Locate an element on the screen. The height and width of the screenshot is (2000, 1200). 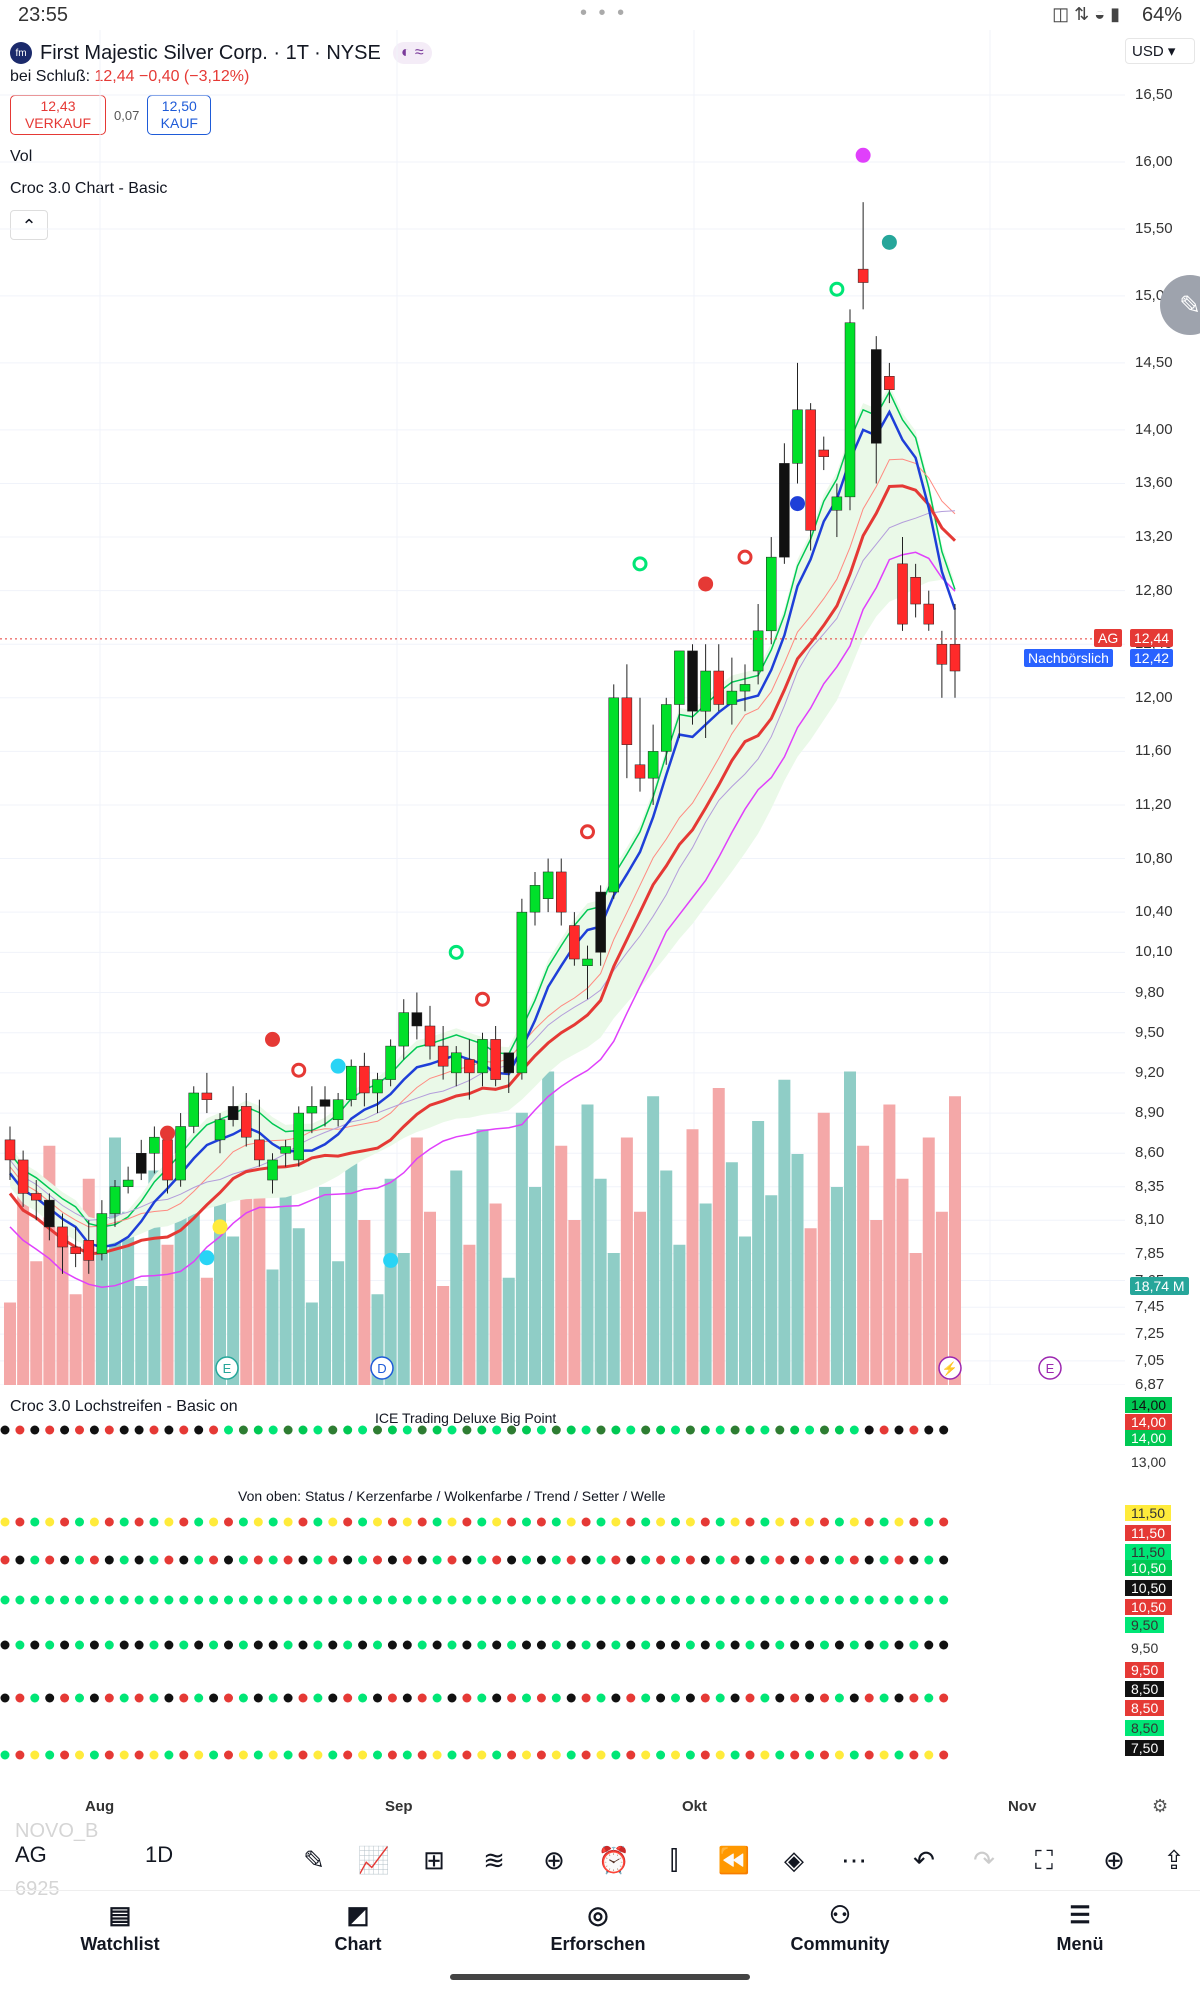
buy-button: 12,50 KAUF is located at coordinates (179, 115).